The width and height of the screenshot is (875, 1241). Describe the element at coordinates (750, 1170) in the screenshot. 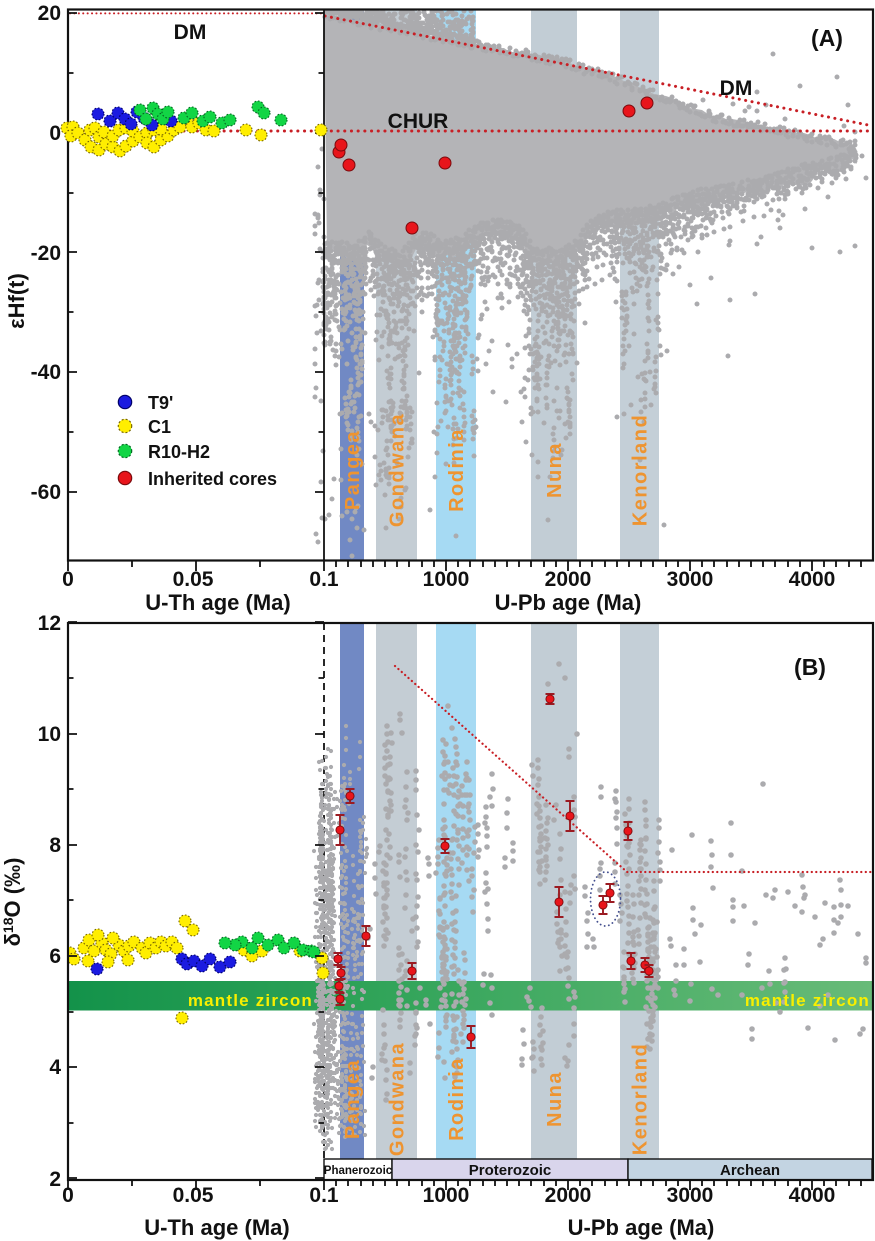

I see `svg-text: Archean` at that location.